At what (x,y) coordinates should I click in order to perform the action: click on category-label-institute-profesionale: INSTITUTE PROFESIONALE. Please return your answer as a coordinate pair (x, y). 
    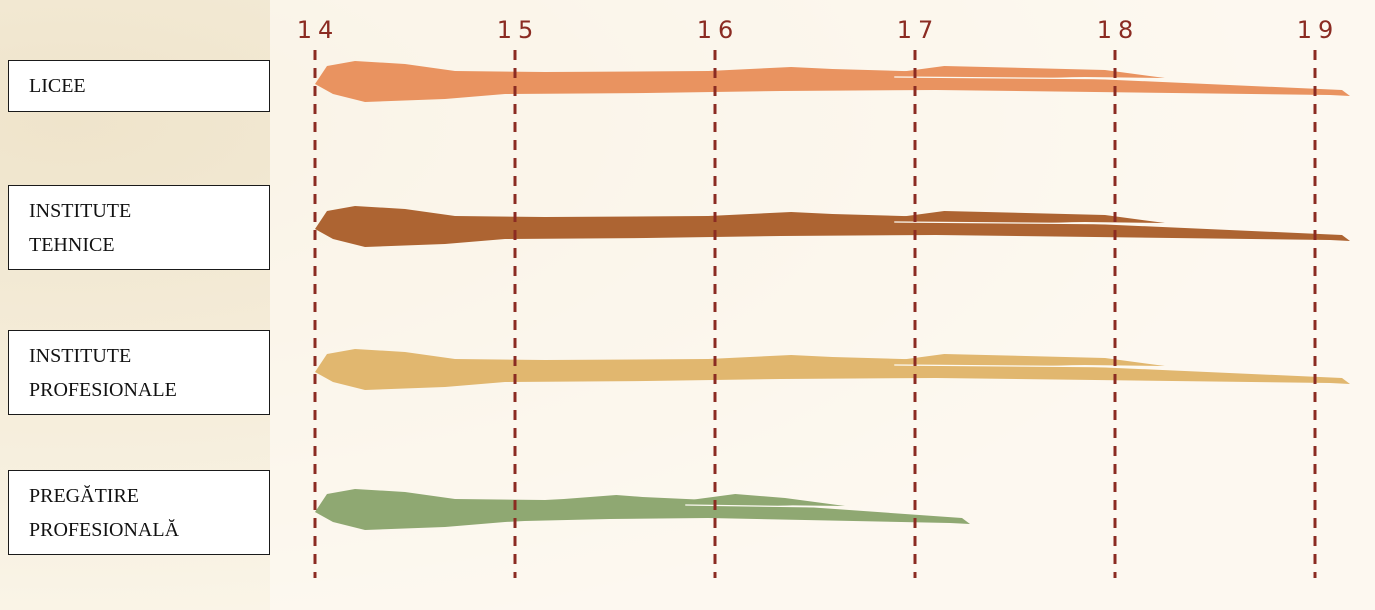
    Looking at the image, I should click on (139, 372).